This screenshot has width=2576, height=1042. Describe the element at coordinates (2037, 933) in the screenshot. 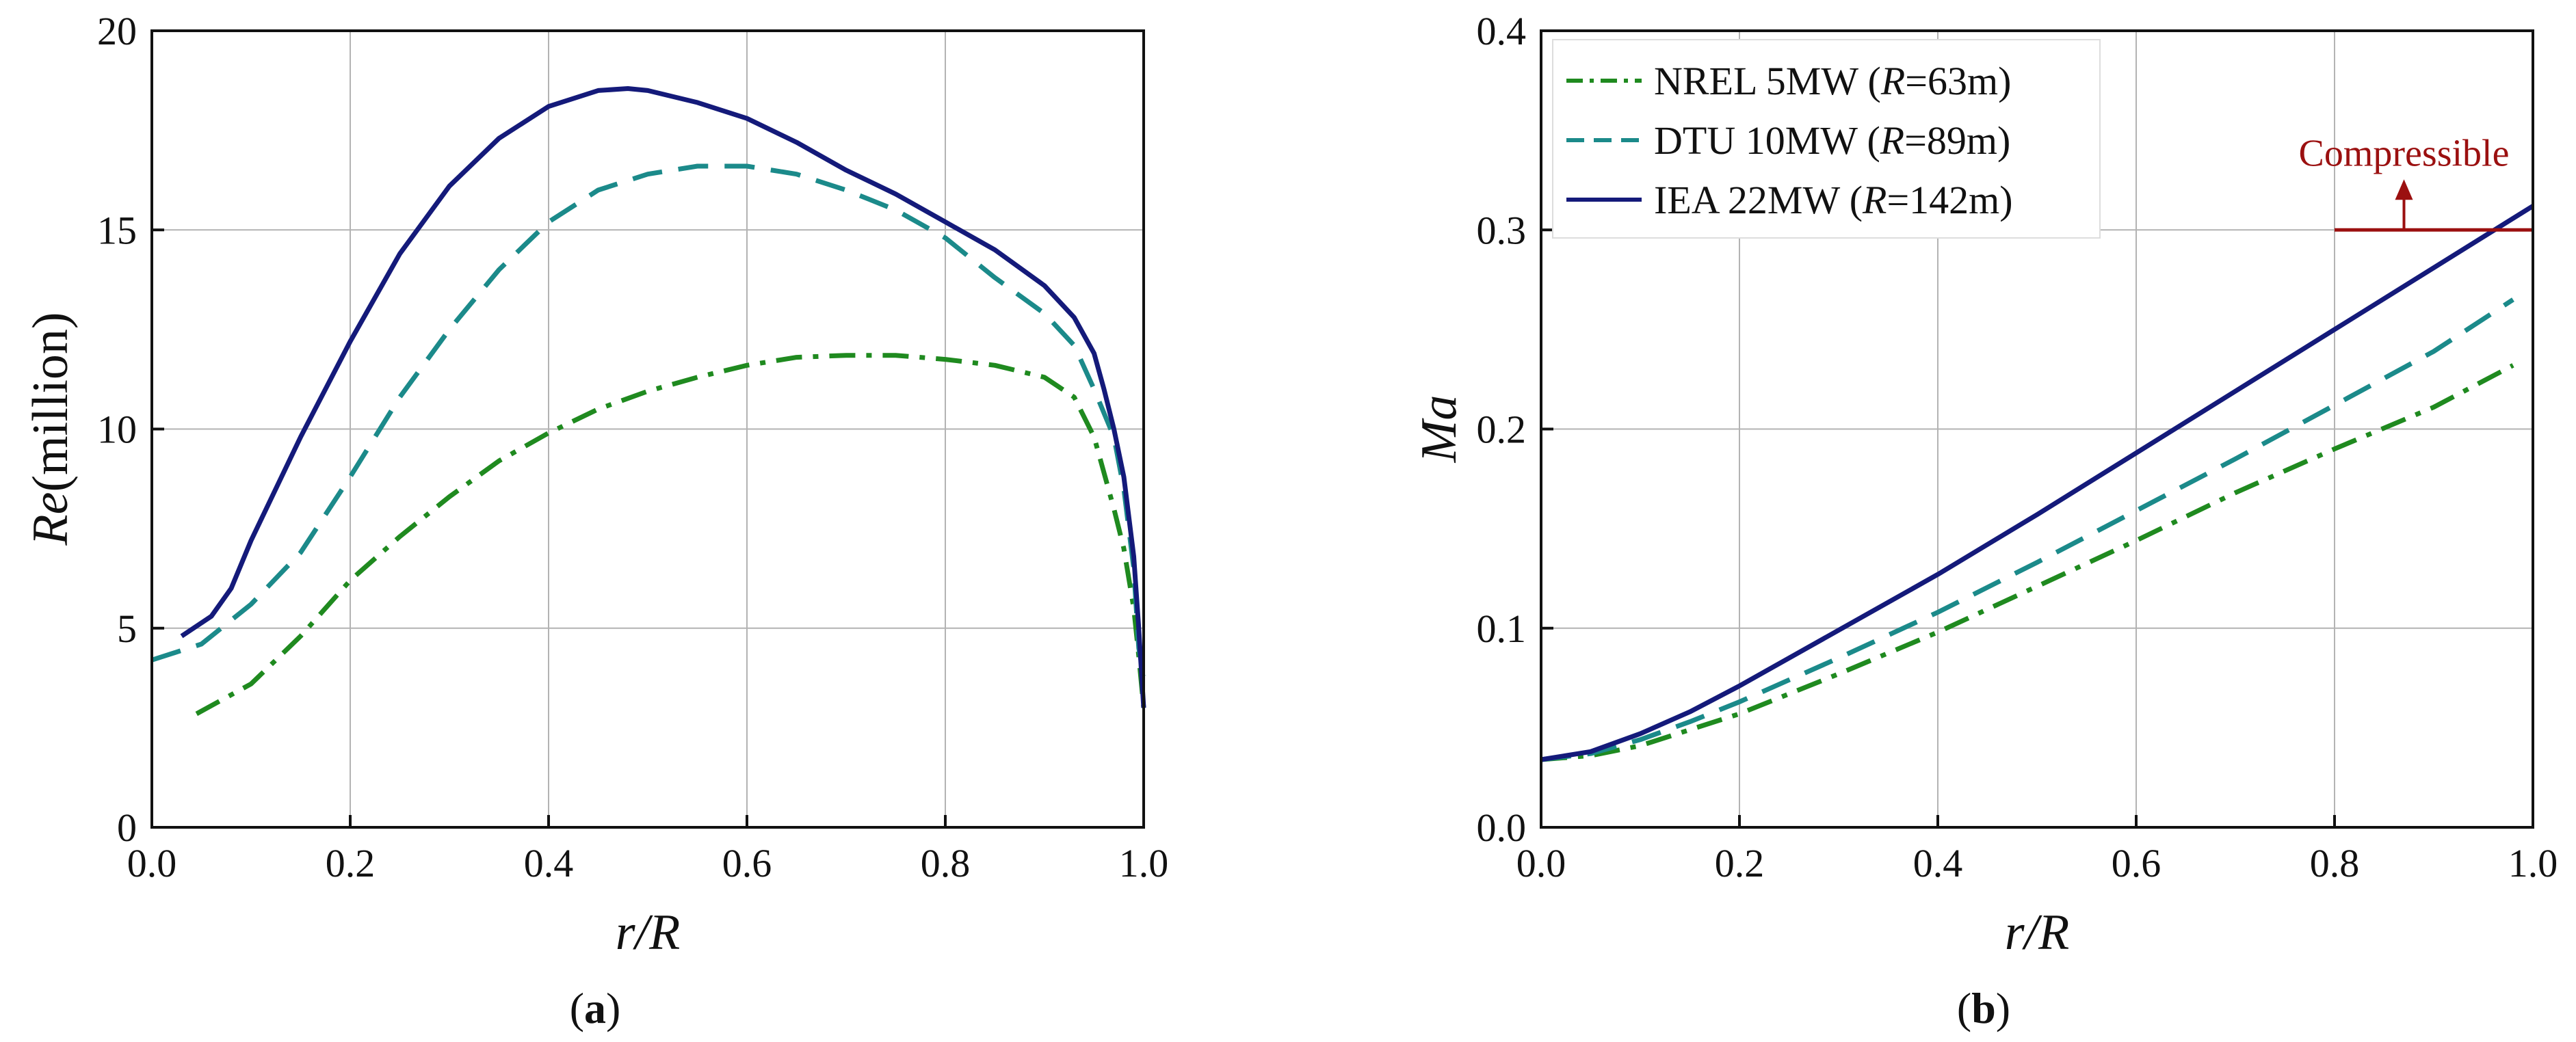

I see `panel-b-xlabel: r/R` at that location.